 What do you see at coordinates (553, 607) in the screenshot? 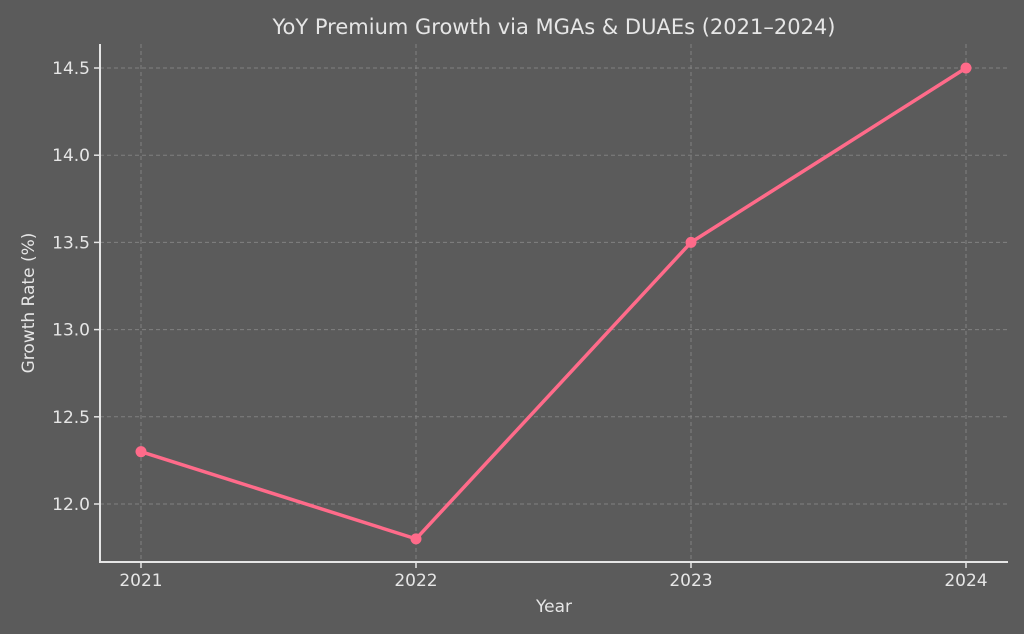
I see `x-axis-label: Year` at bounding box center [553, 607].